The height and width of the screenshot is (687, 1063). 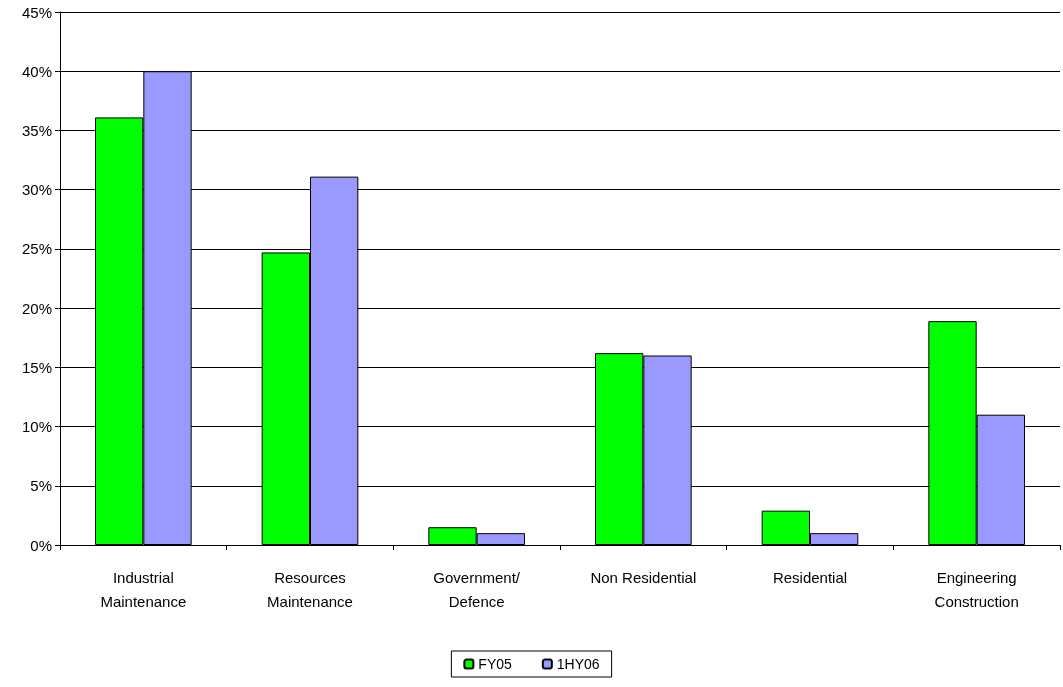 What do you see at coordinates (477, 589) in the screenshot?
I see `x-tick-label: Government/ Defence` at bounding box center [477, 589].